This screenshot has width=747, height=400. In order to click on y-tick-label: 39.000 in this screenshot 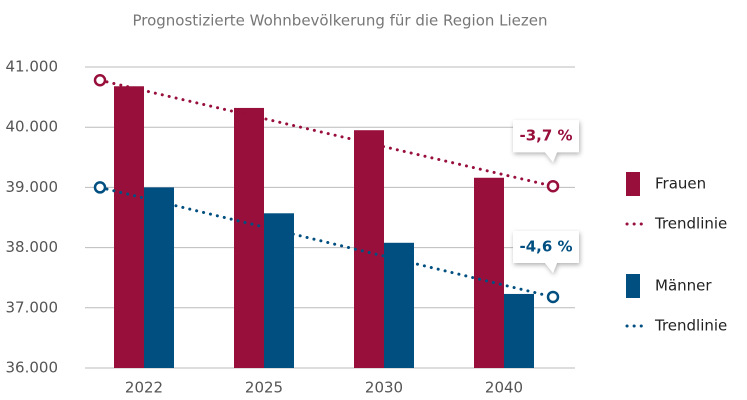, I will do `click(32, 187)`.